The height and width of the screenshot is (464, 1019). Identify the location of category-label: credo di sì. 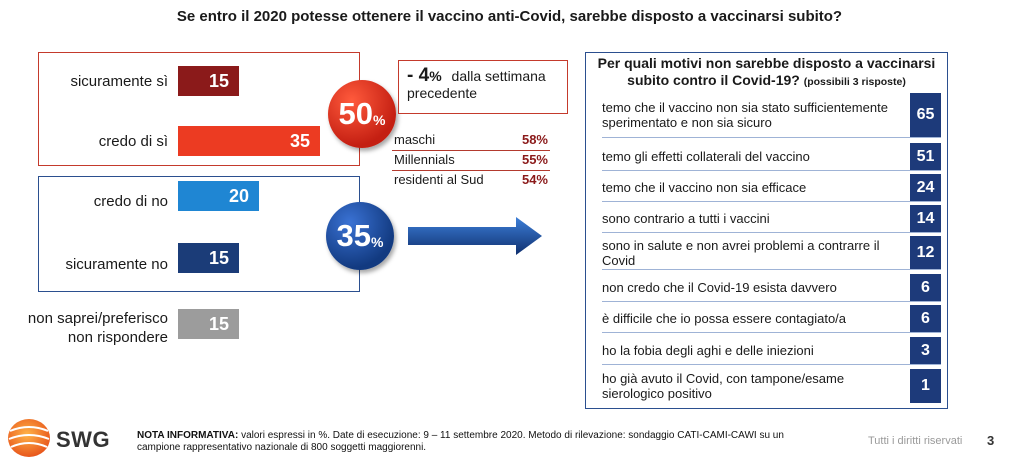
(133, 141).